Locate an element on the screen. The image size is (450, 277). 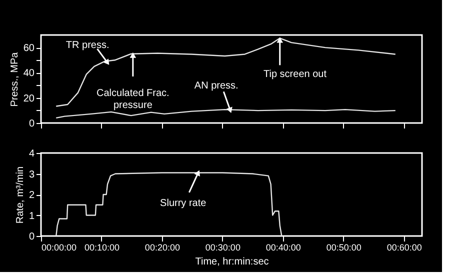
y-tick-label: 40 is located at coordinates (29, 74).